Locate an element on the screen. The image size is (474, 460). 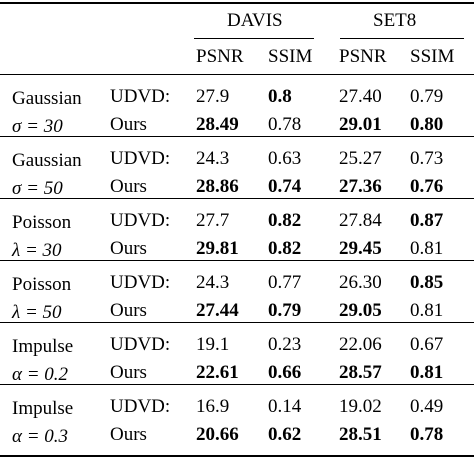
set8-group-underline is located at coordinates (402, 38).